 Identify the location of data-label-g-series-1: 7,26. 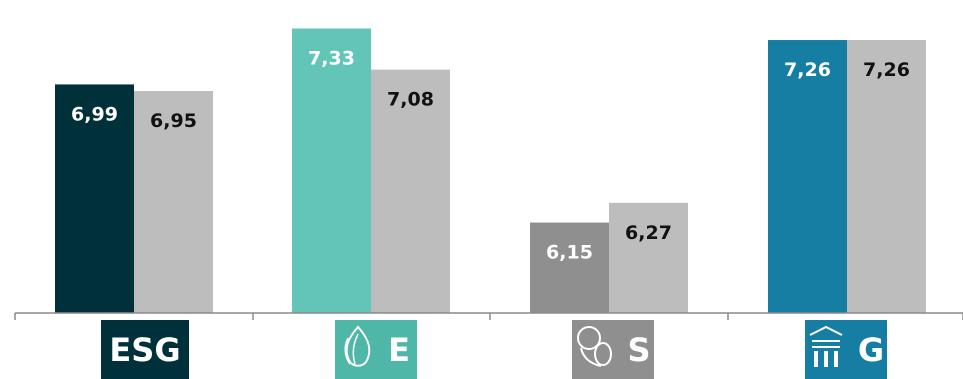
(807, 70).